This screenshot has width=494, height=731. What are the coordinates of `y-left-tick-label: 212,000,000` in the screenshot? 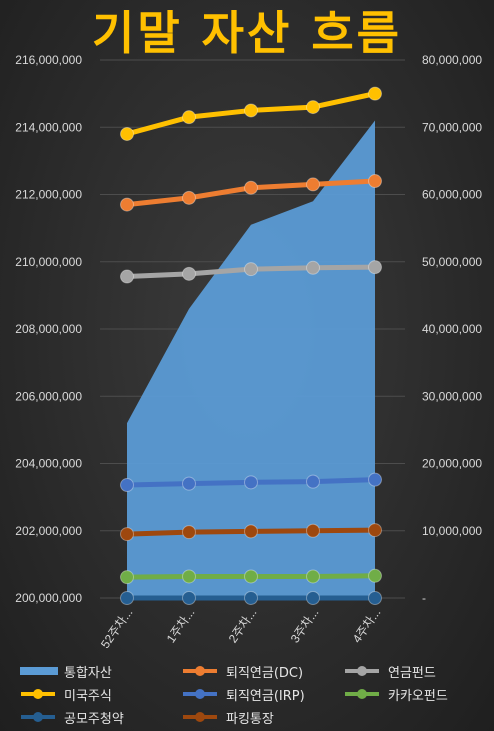 It's located at (48, 195).